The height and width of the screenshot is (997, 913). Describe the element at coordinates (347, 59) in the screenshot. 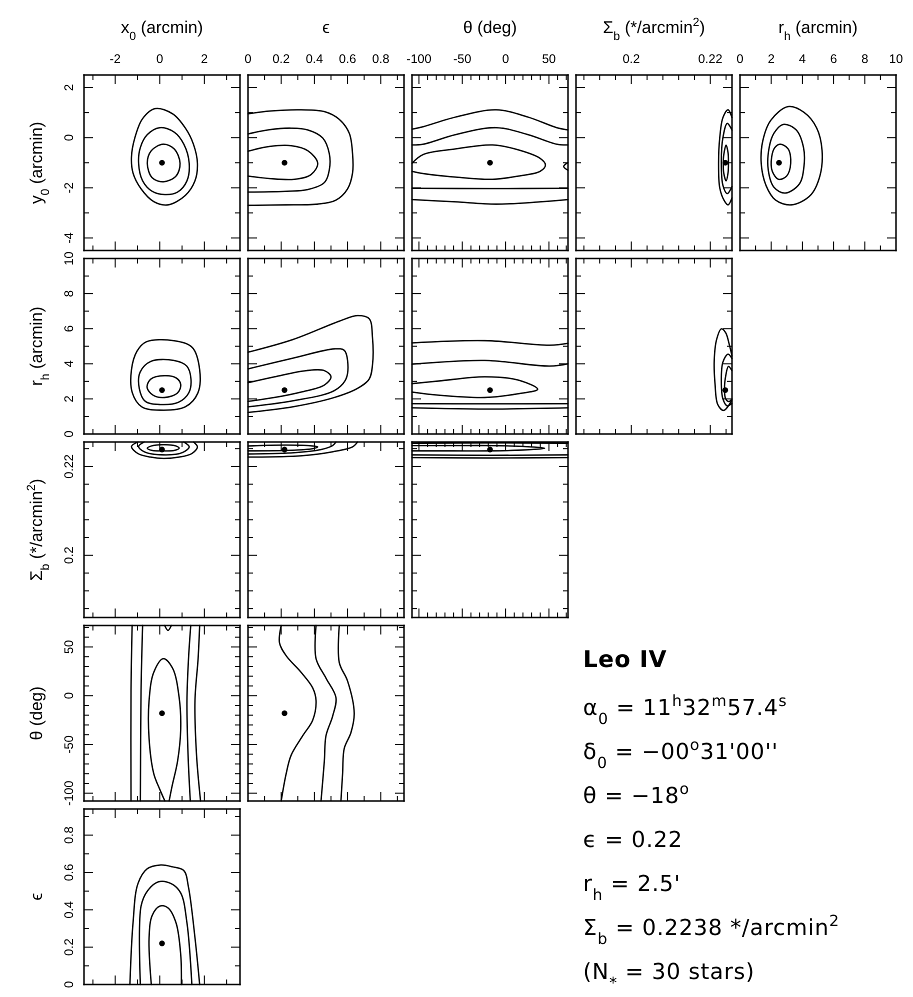

I see `x-tick-label: 0.6` at that location.